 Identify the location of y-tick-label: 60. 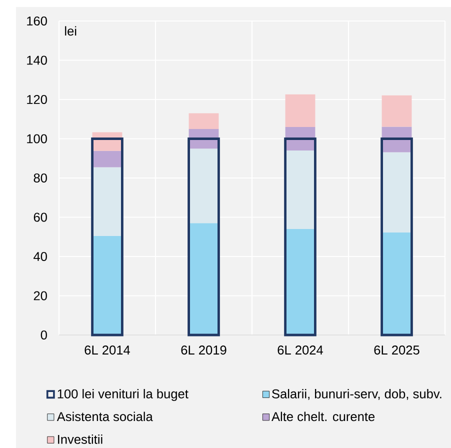
(40, 217).